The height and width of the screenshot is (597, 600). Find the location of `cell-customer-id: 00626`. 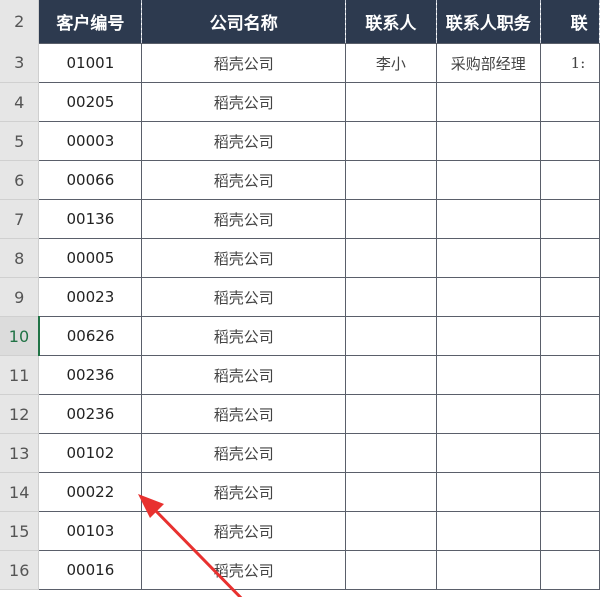

cell-customer-id: 00626 is located at coordinates (90, 336).